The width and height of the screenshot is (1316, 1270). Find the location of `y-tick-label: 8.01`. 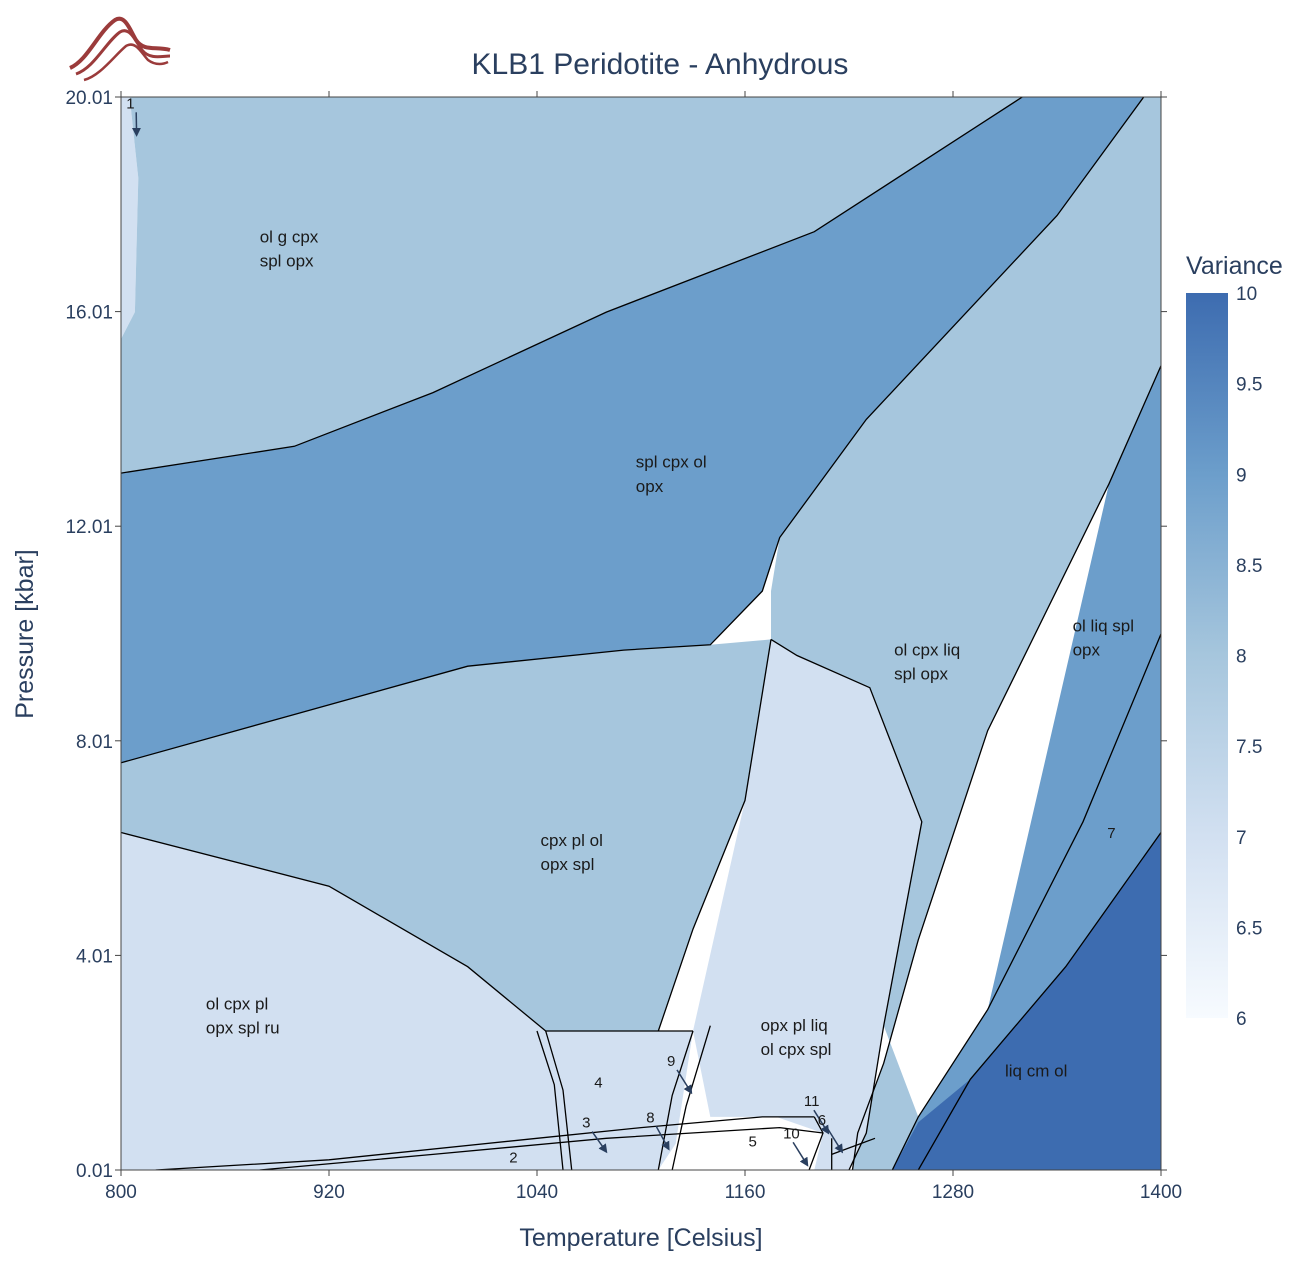

y-tick-label: 8.01 is located at coordinates (94, 742).